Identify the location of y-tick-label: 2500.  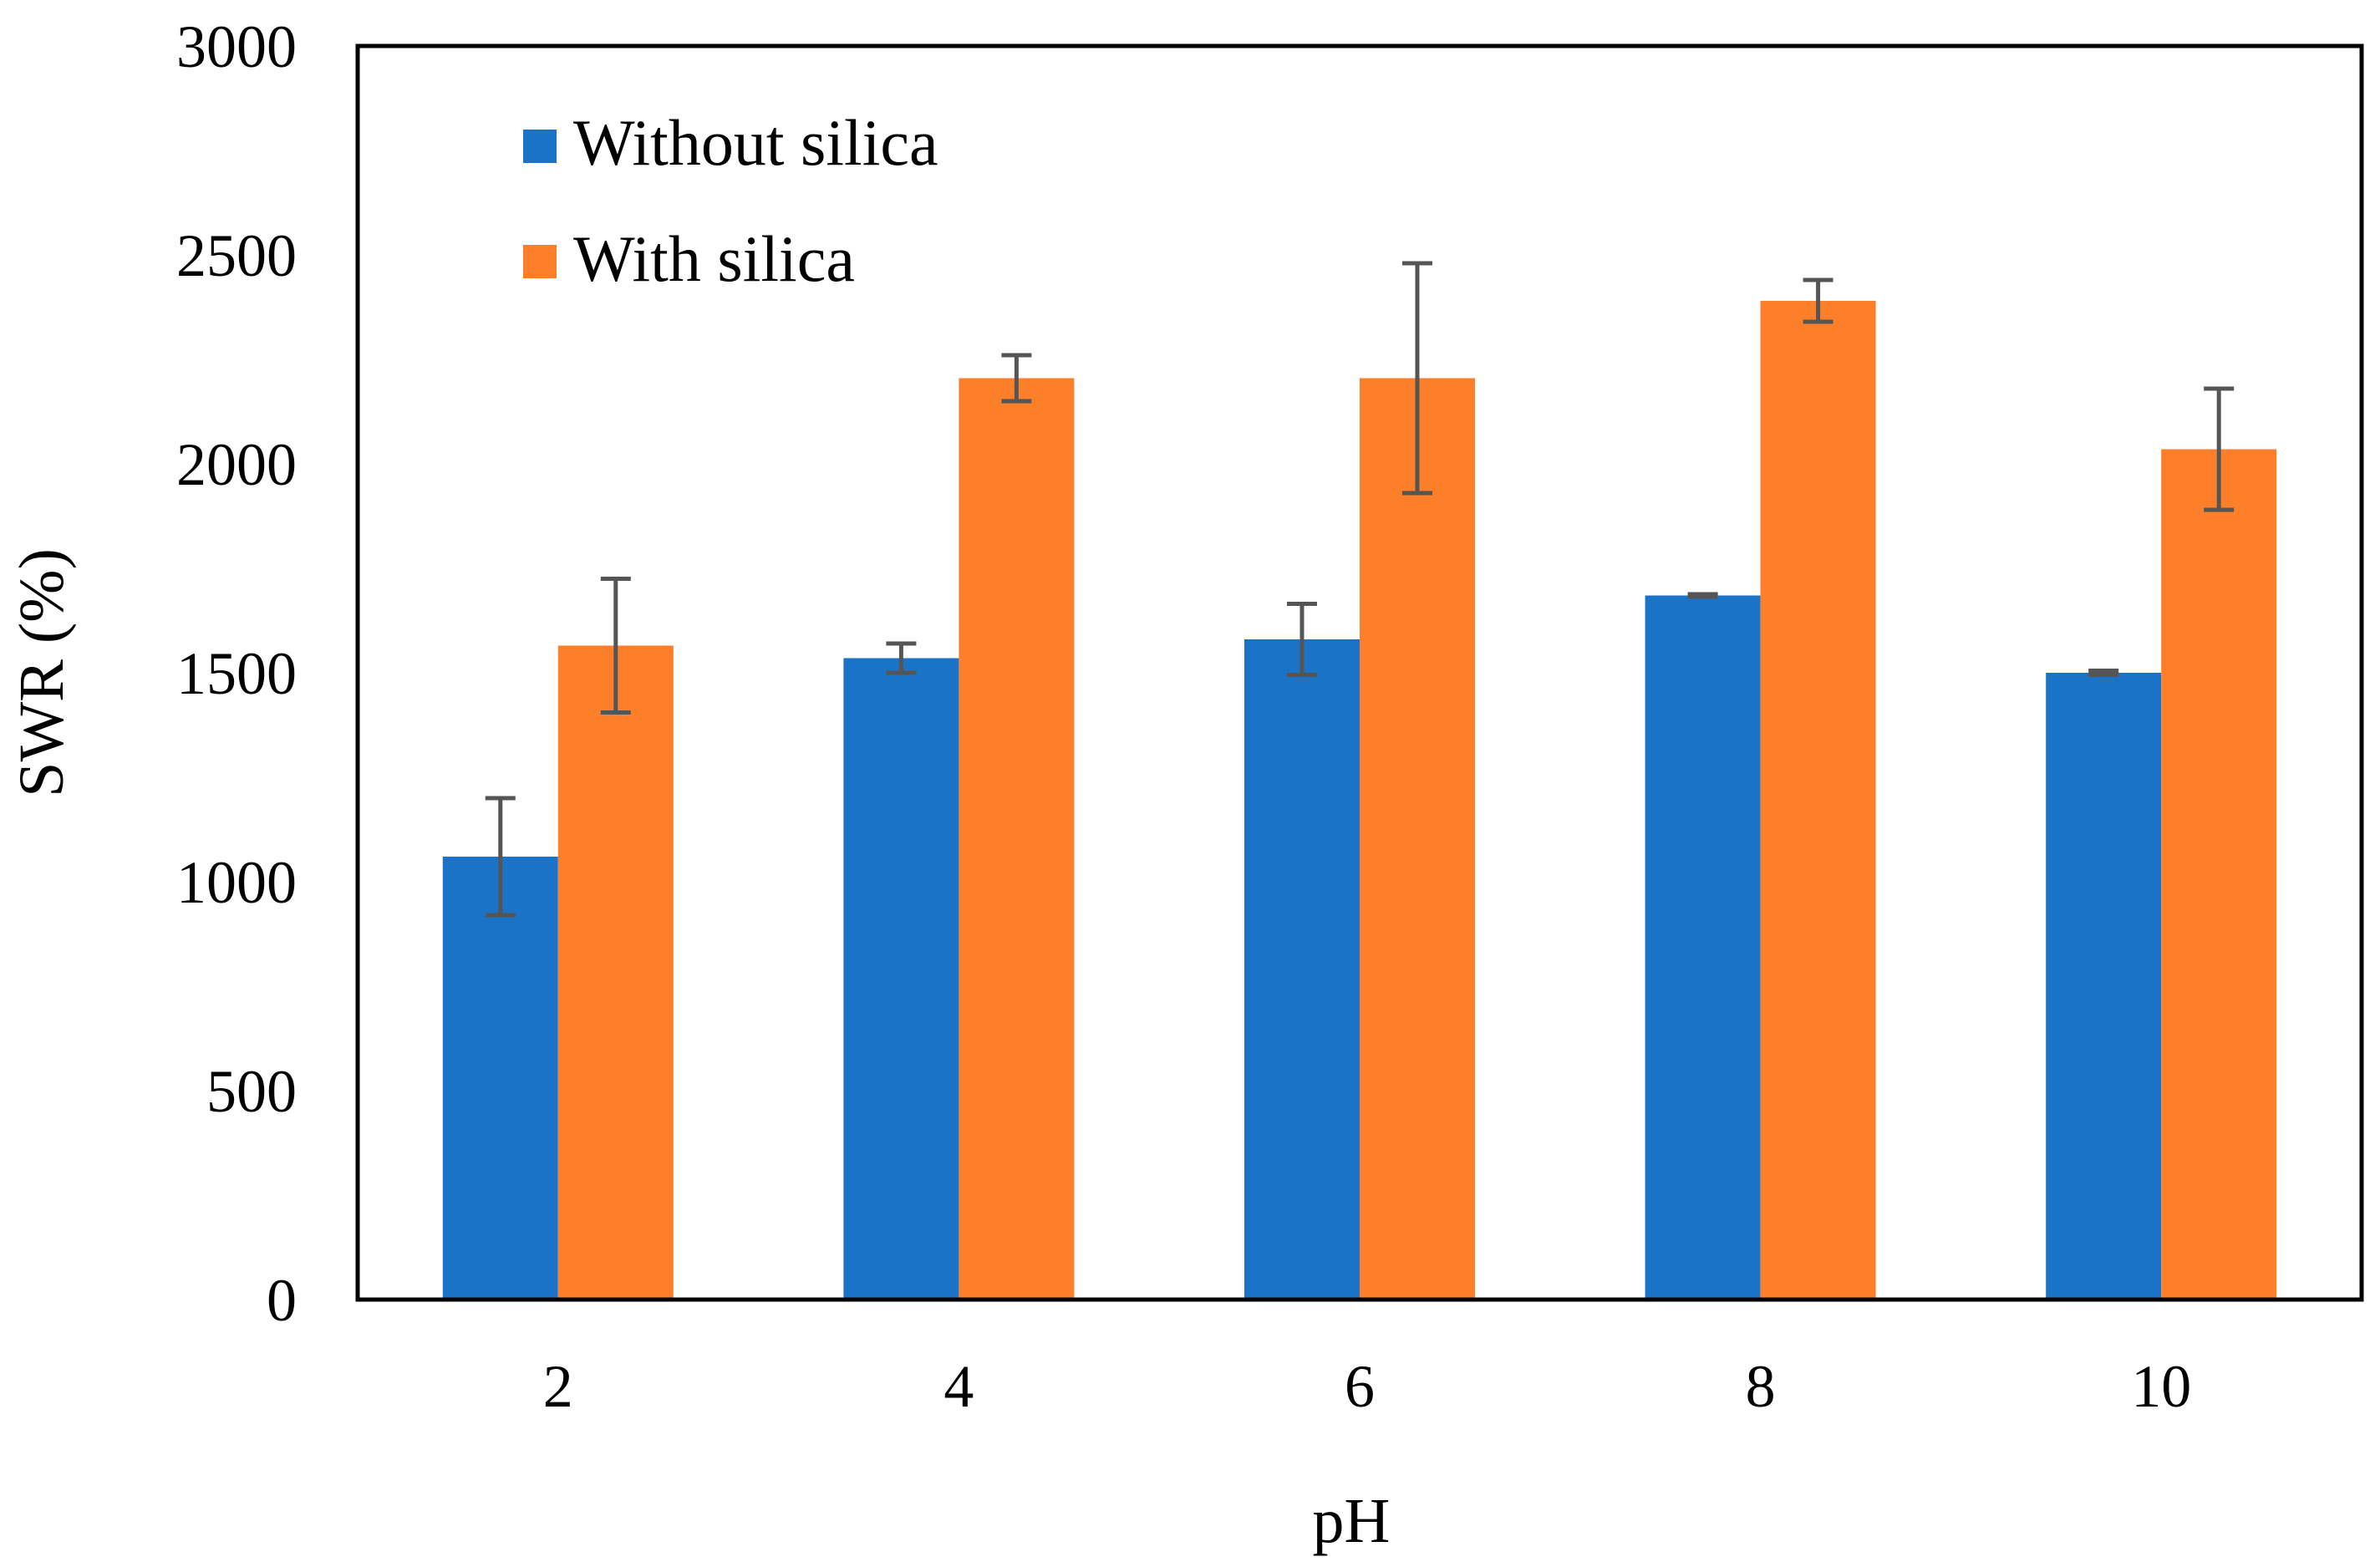
(236, 255).